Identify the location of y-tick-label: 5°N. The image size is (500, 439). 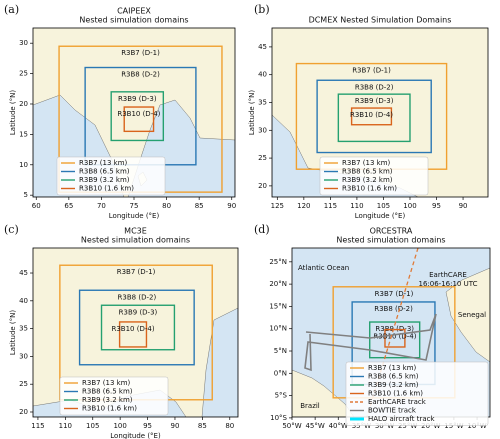
(280, 351).